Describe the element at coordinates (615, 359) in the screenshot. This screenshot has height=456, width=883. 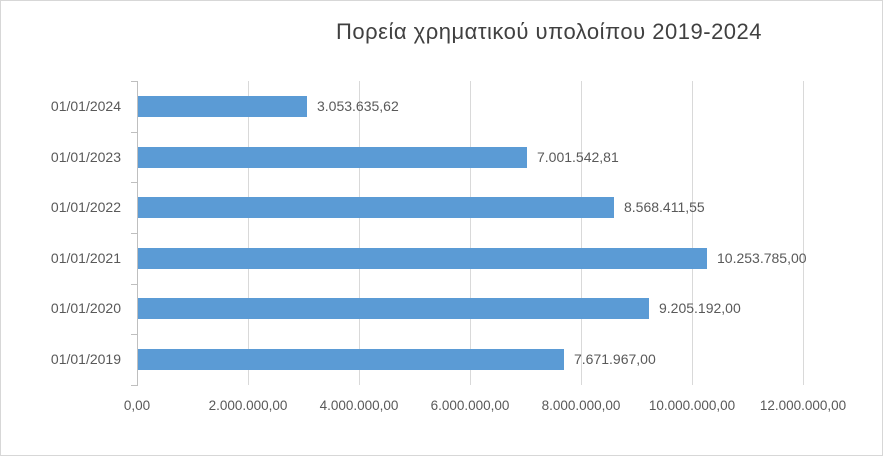
I see `bar-value-label: 7.671.967,00` at that location.